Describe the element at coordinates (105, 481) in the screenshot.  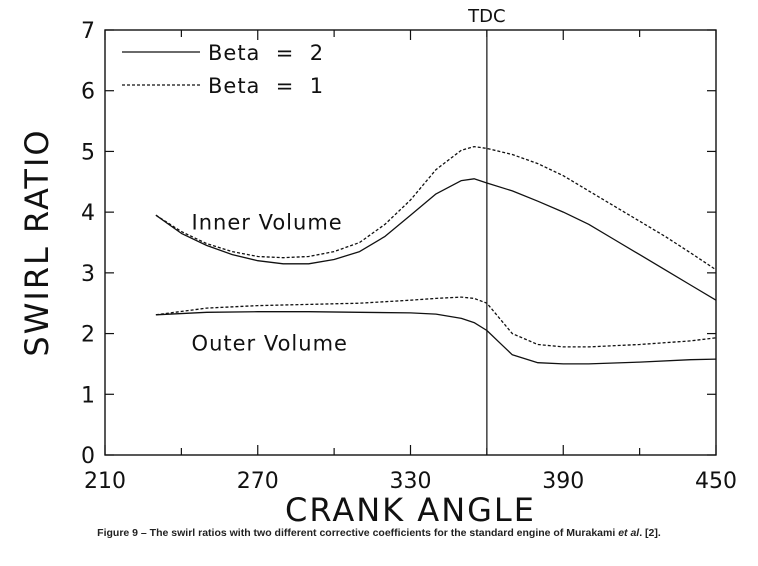
I see `x-tick-label: 210` at that location.